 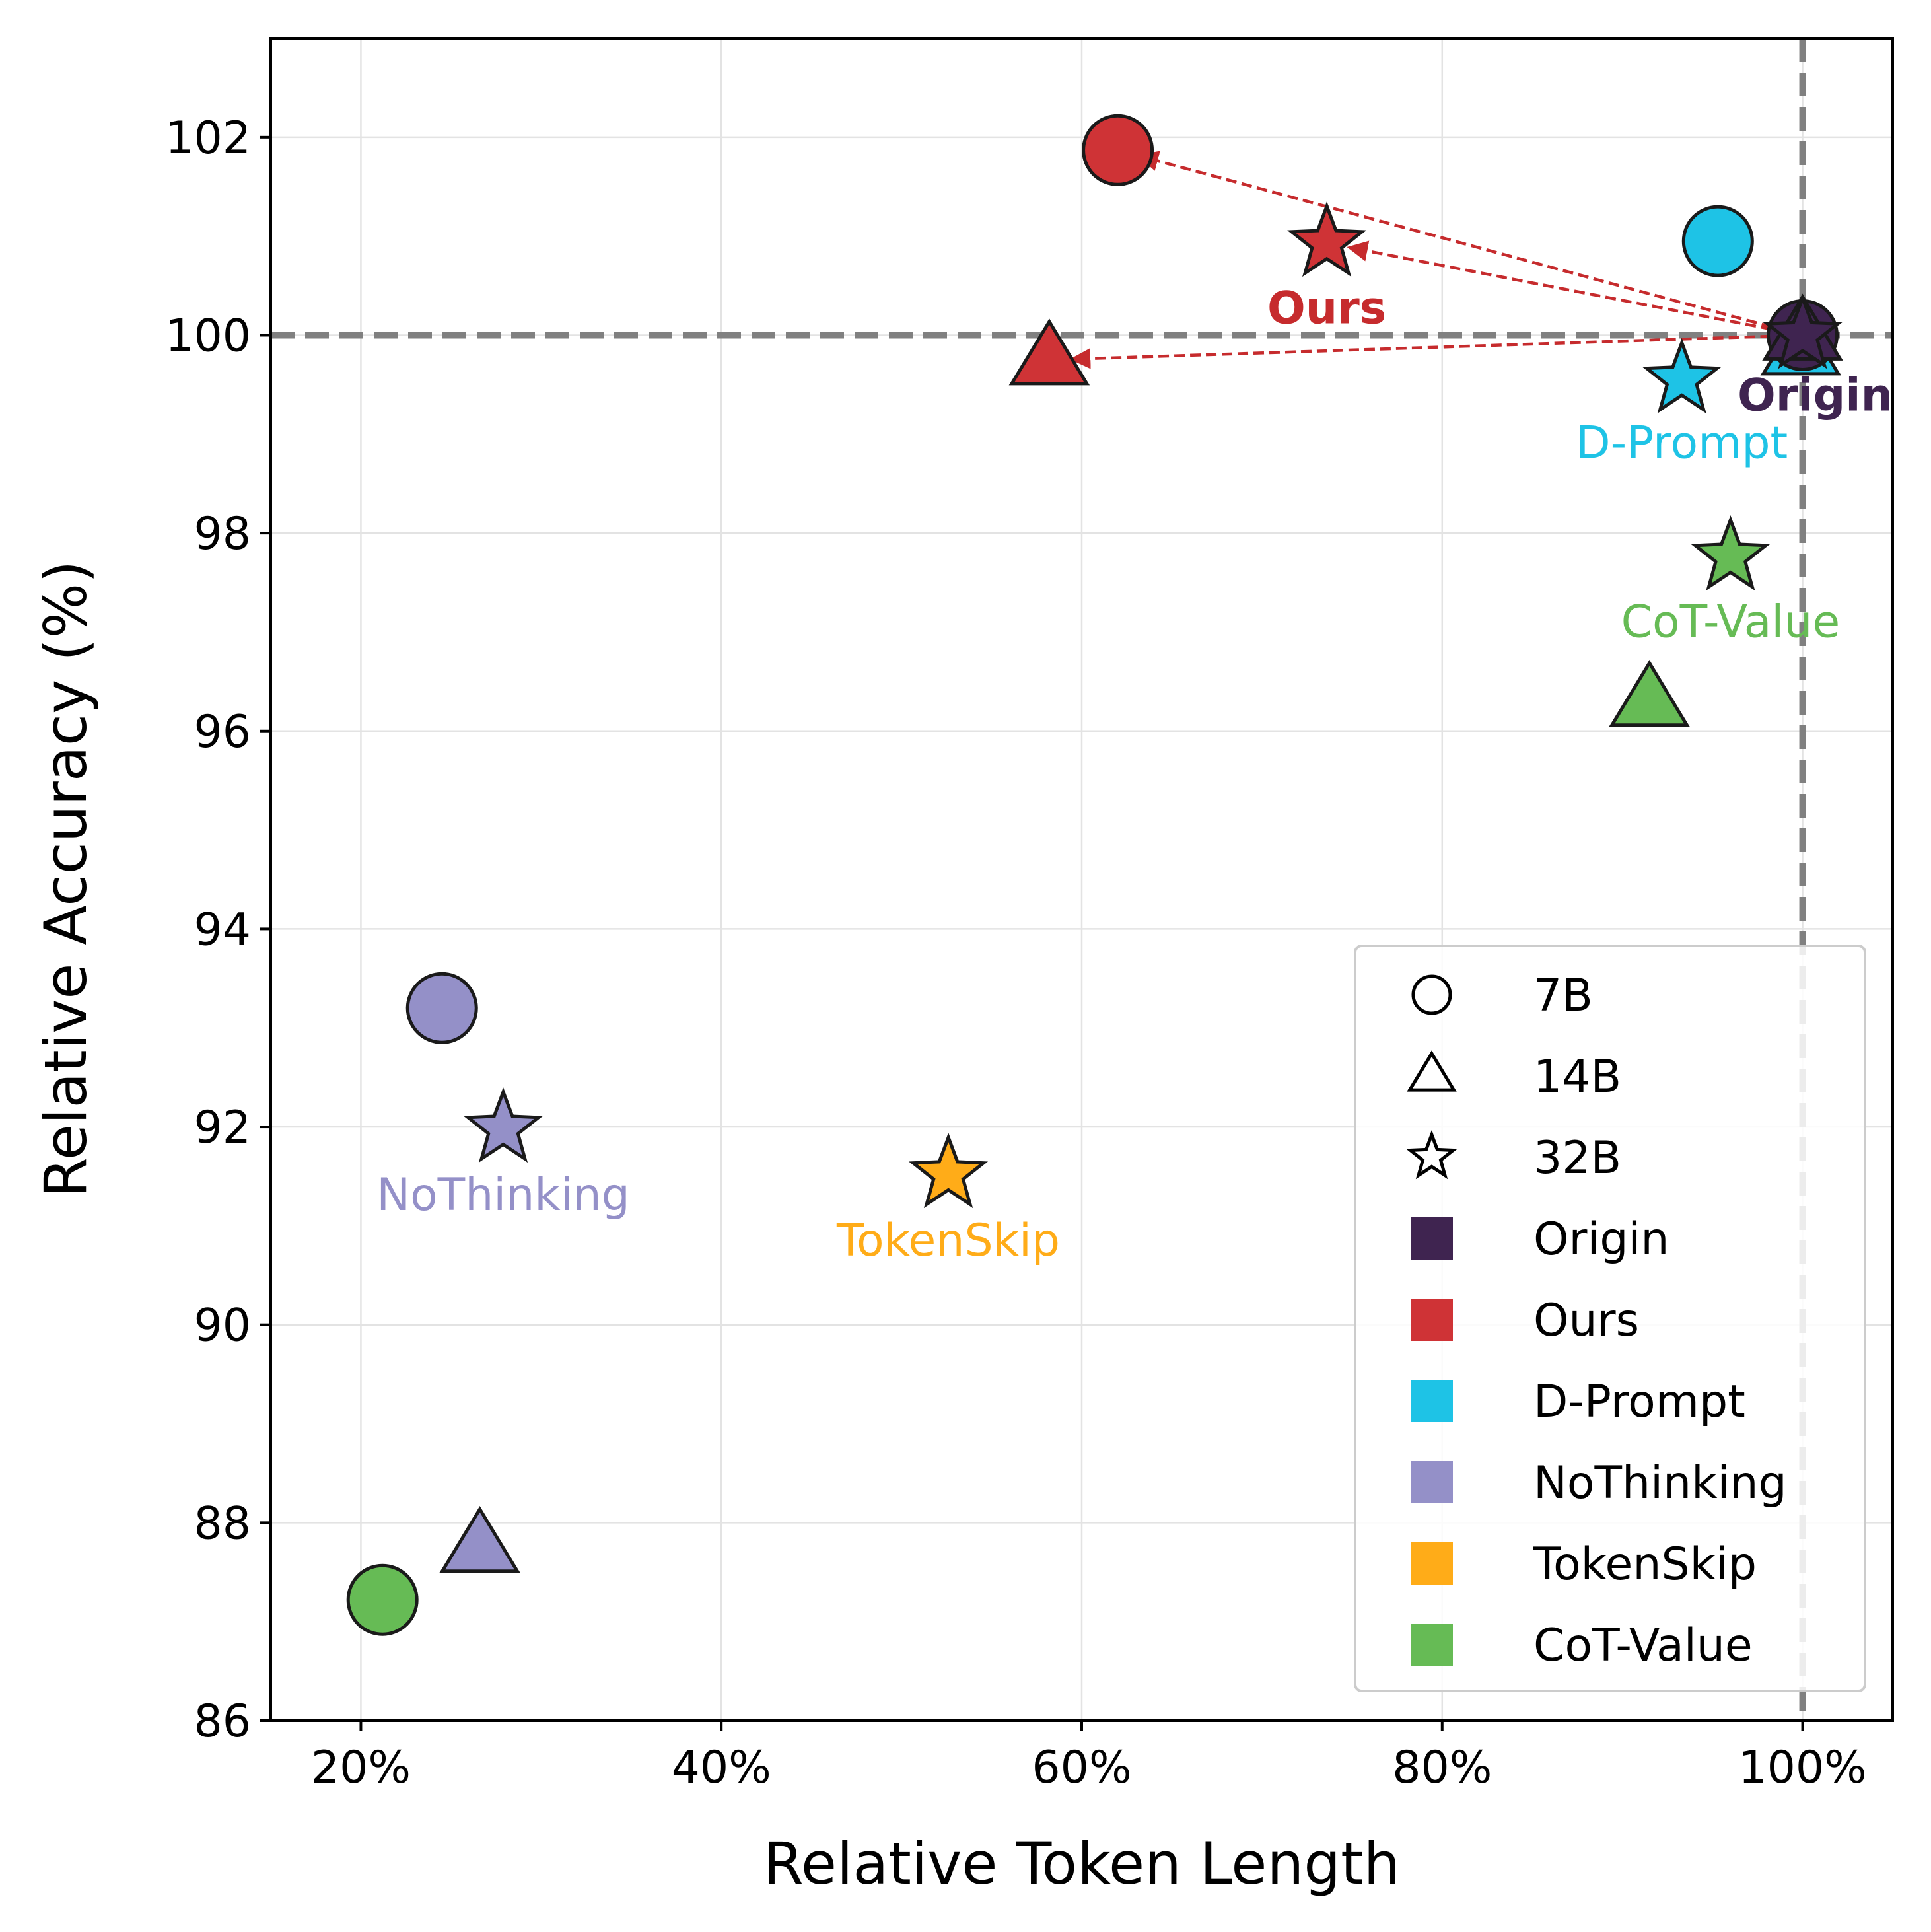 I want to click on legend-swatch-ours, so click(x=1432, y=1320).